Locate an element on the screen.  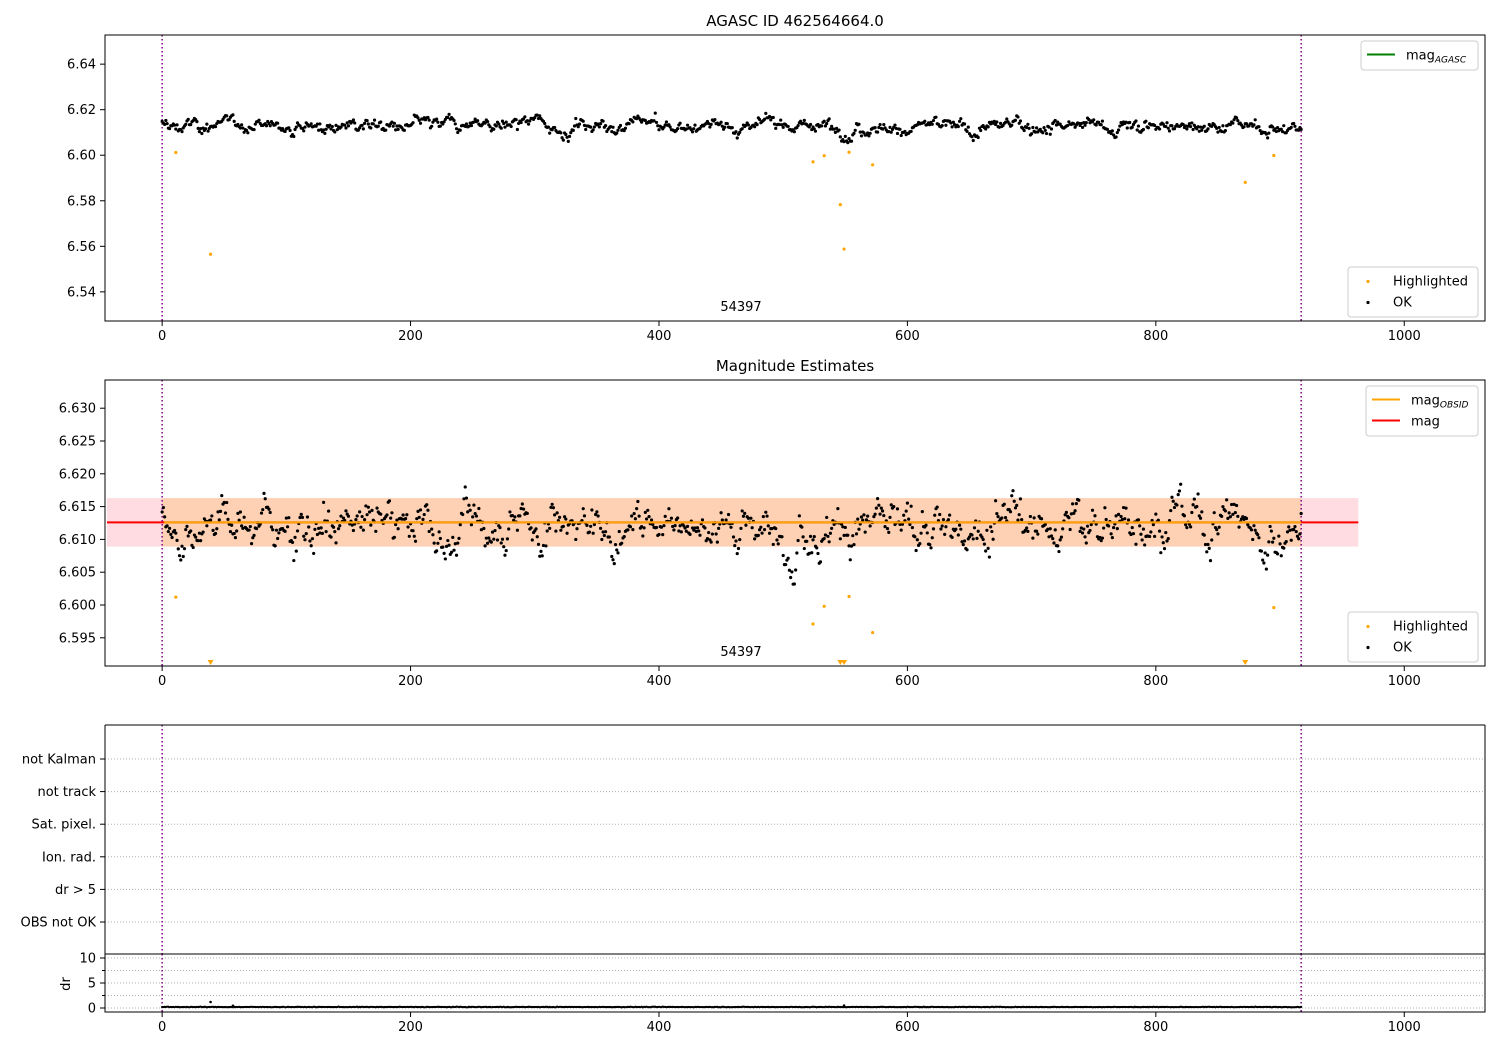
x-tick-label: 1000 is located at coordinates (1404, 681).